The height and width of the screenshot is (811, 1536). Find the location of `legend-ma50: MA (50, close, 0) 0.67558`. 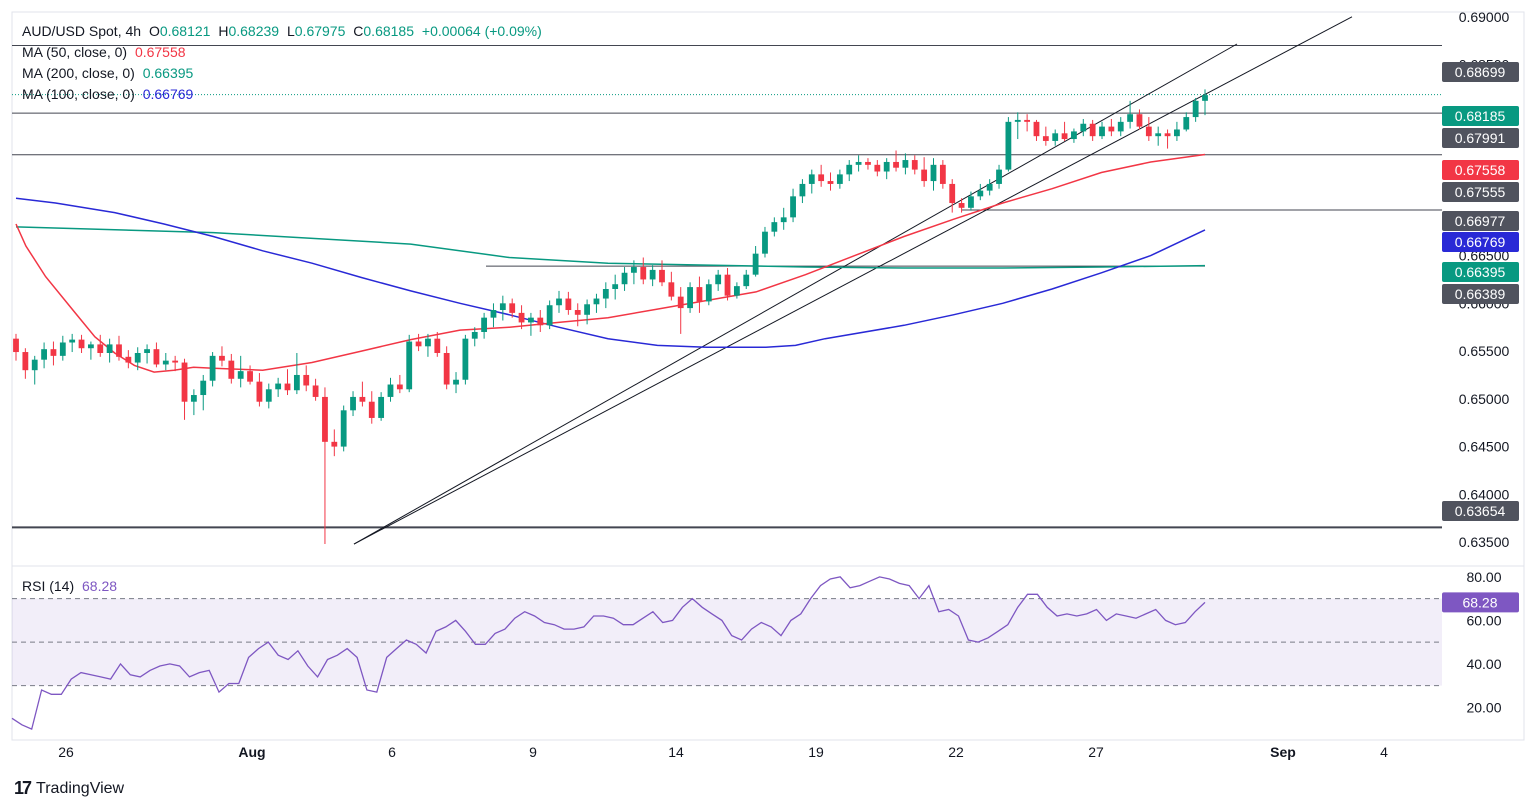

legend-ma50: MA (50, close, 0) 0.67558 is located at coordinates (106, 52).